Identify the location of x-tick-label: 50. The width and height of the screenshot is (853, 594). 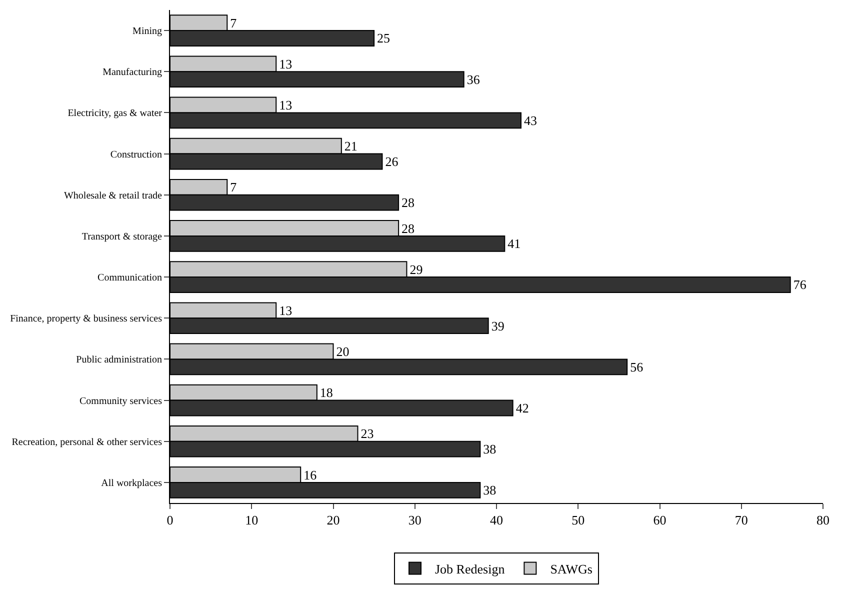
(578, 520).